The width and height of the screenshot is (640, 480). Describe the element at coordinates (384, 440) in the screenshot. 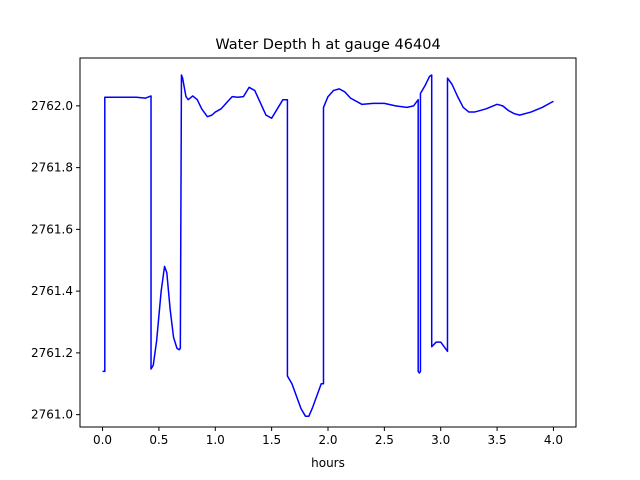

I see `x-tick-label: 2.5` at that location.